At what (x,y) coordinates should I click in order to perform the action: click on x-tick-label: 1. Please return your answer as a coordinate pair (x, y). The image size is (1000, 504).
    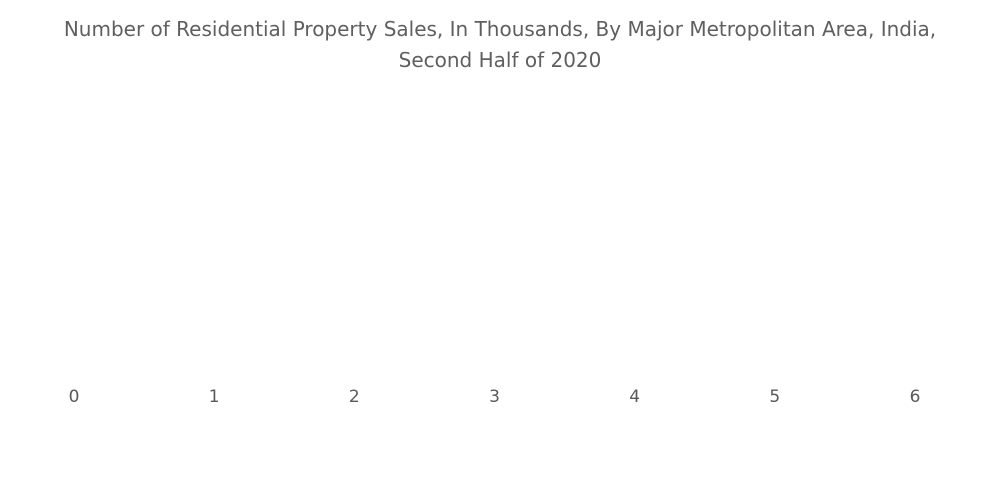
    Looking at the image, I should click on (214, 397).